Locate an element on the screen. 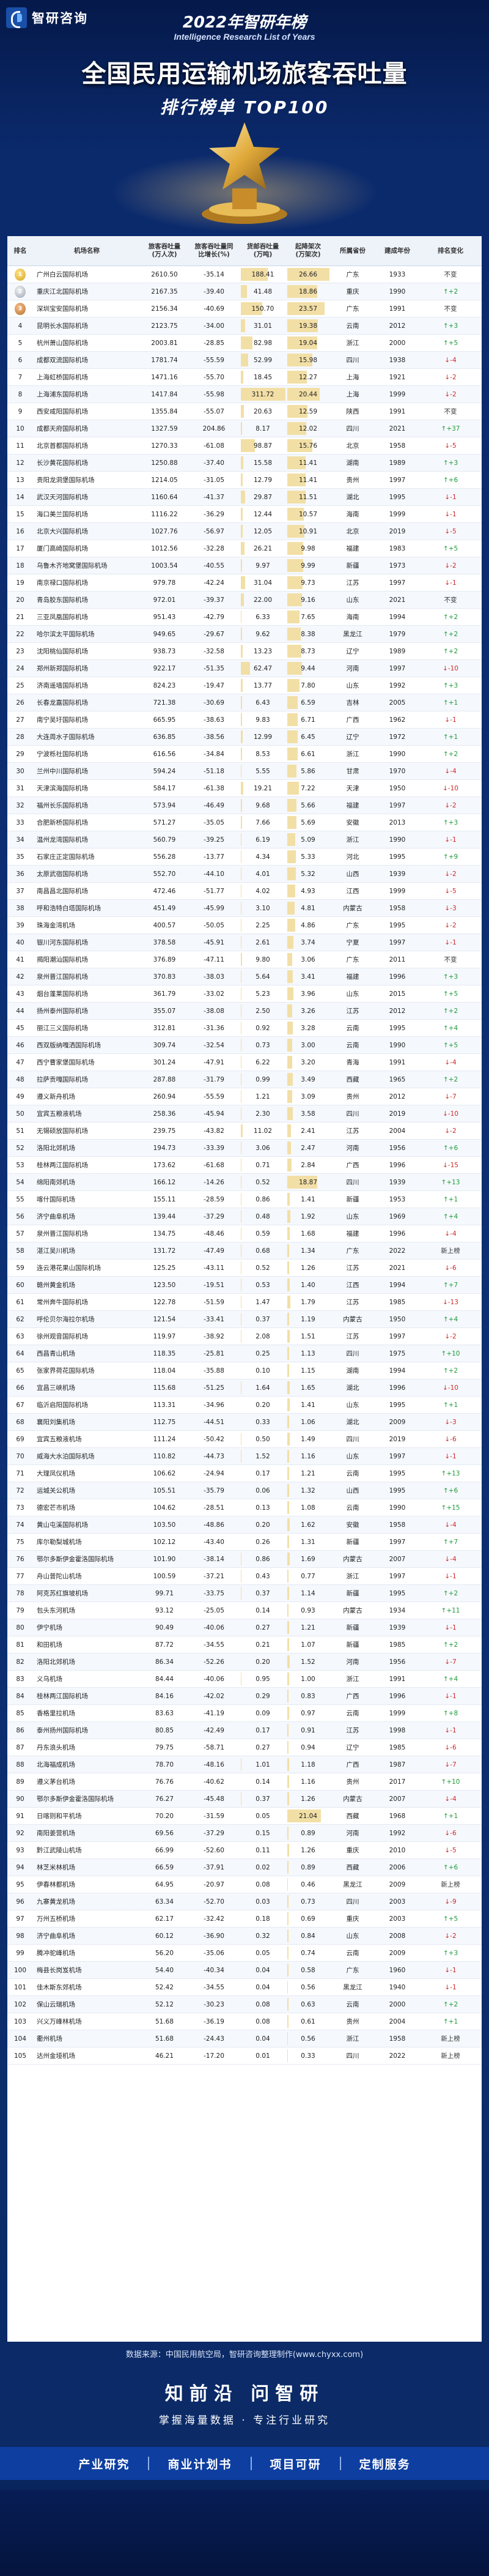 This screenshot has height=2576, width=489. cell-text: 济宁曲阜机场 is located at coordinates (56, 1216).